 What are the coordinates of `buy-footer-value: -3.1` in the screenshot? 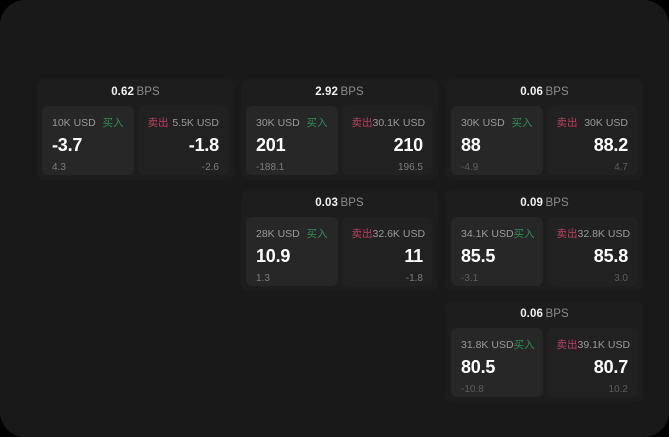 It's located at (470, 278).